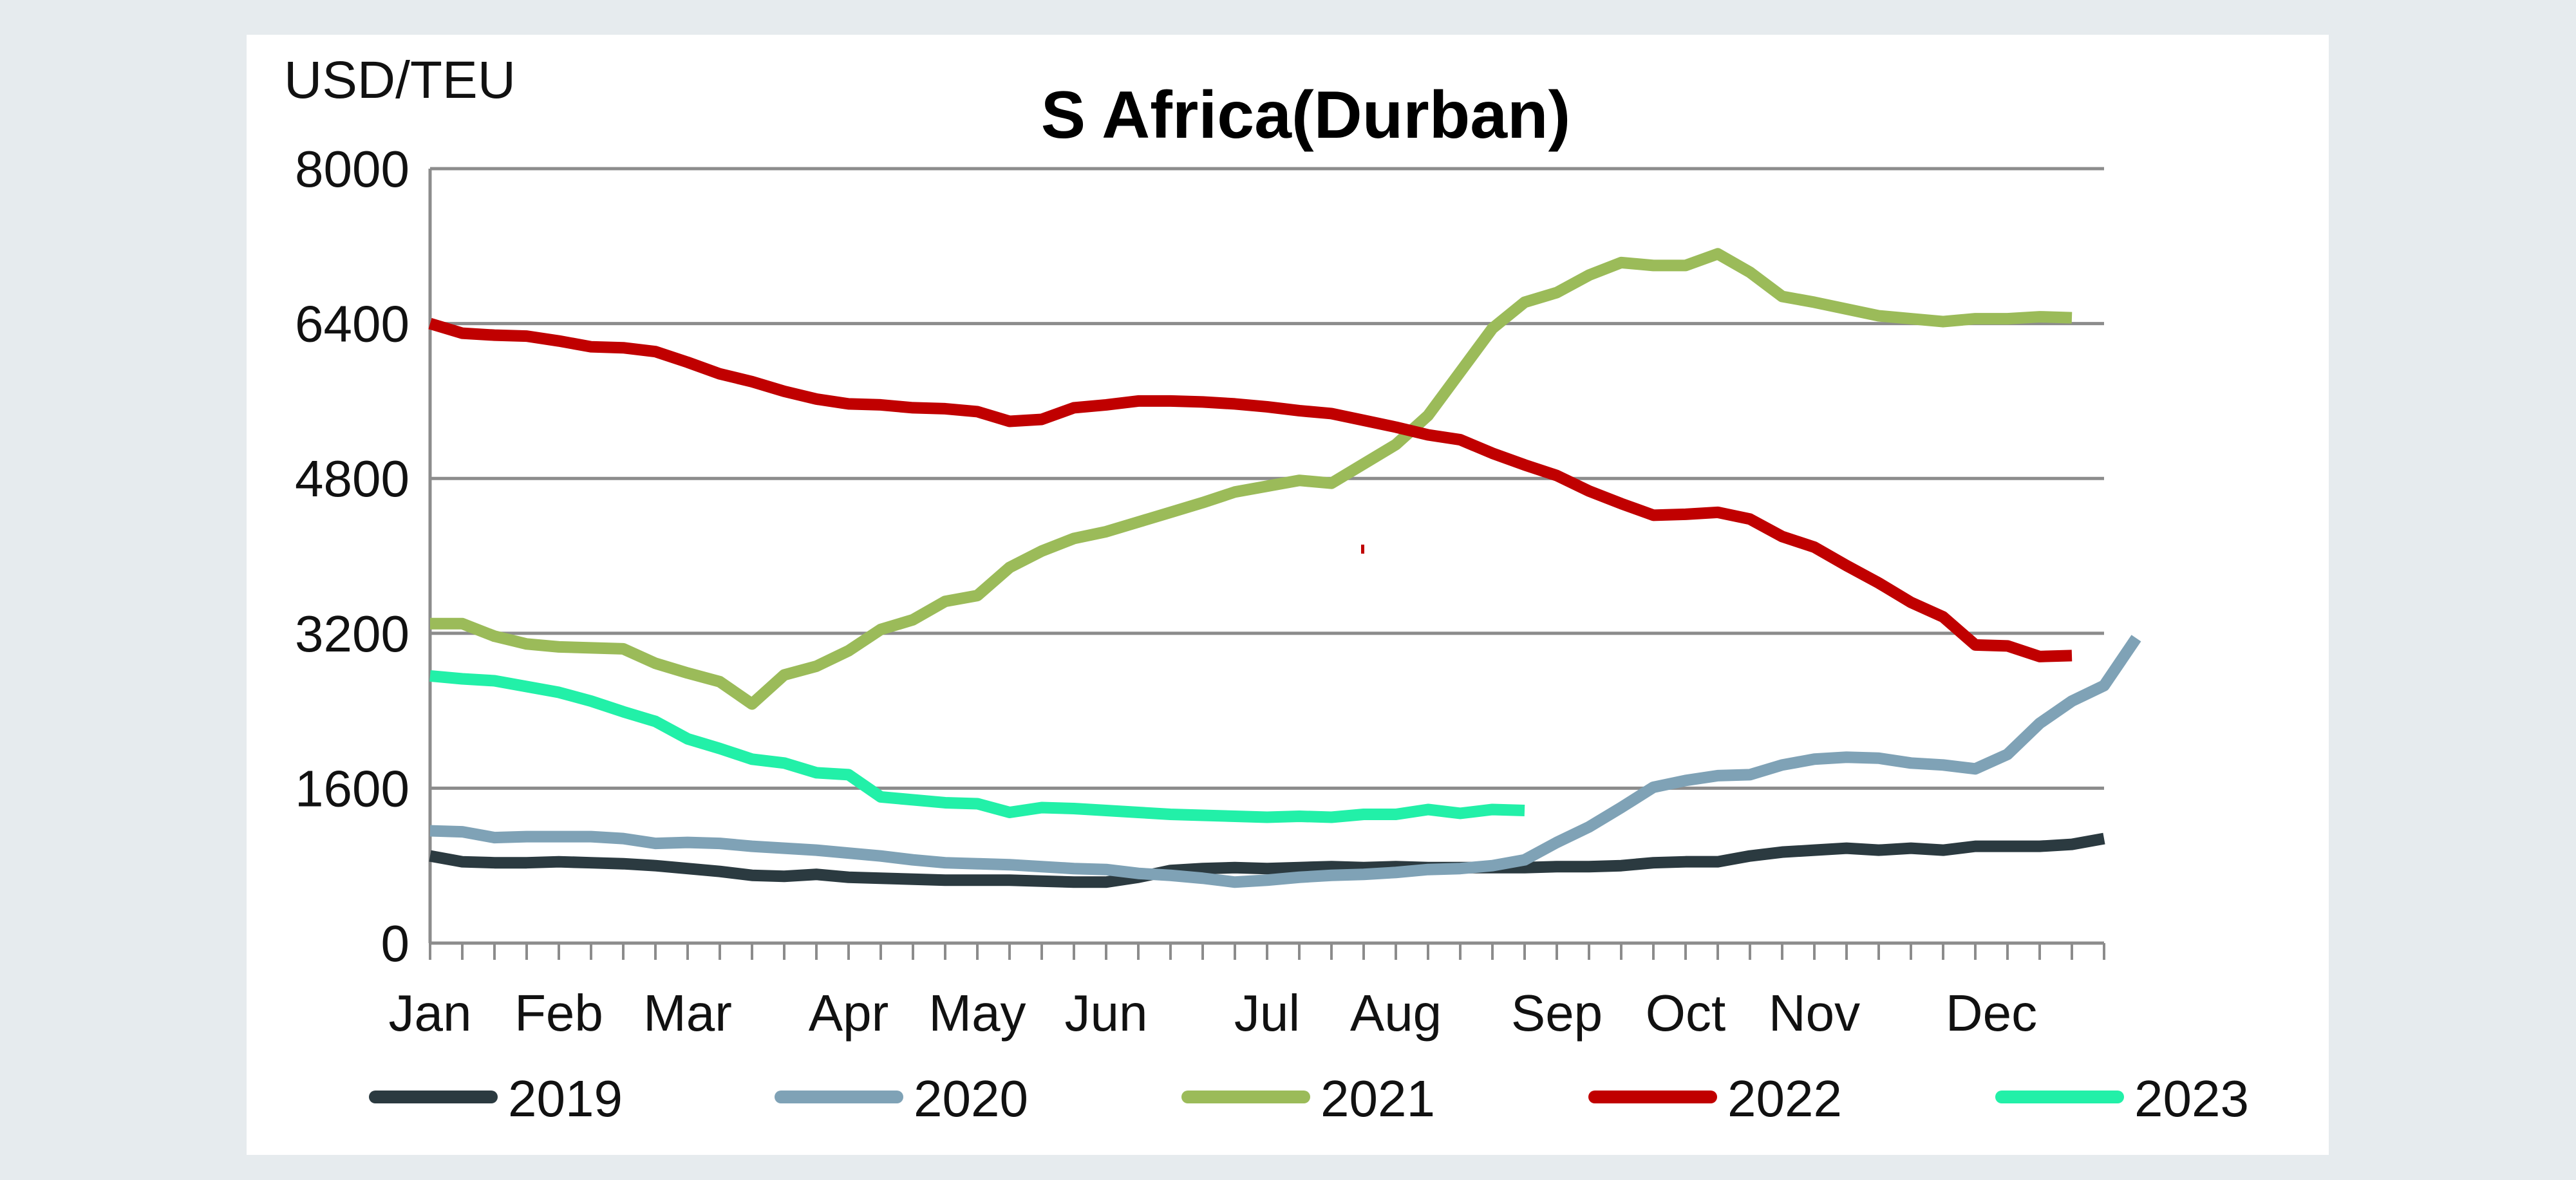 This screenshot has width=2576, height=1180. Describe the element at coordinates (1267, 951) in the screenshot. I see `x-tick-marks` at that location.